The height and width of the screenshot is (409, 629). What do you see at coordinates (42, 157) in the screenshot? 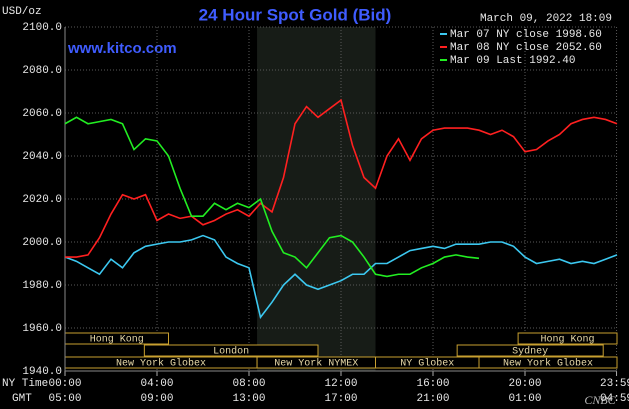
I see `y-tick-label: 2040.0` at bounding box center [42, 157].